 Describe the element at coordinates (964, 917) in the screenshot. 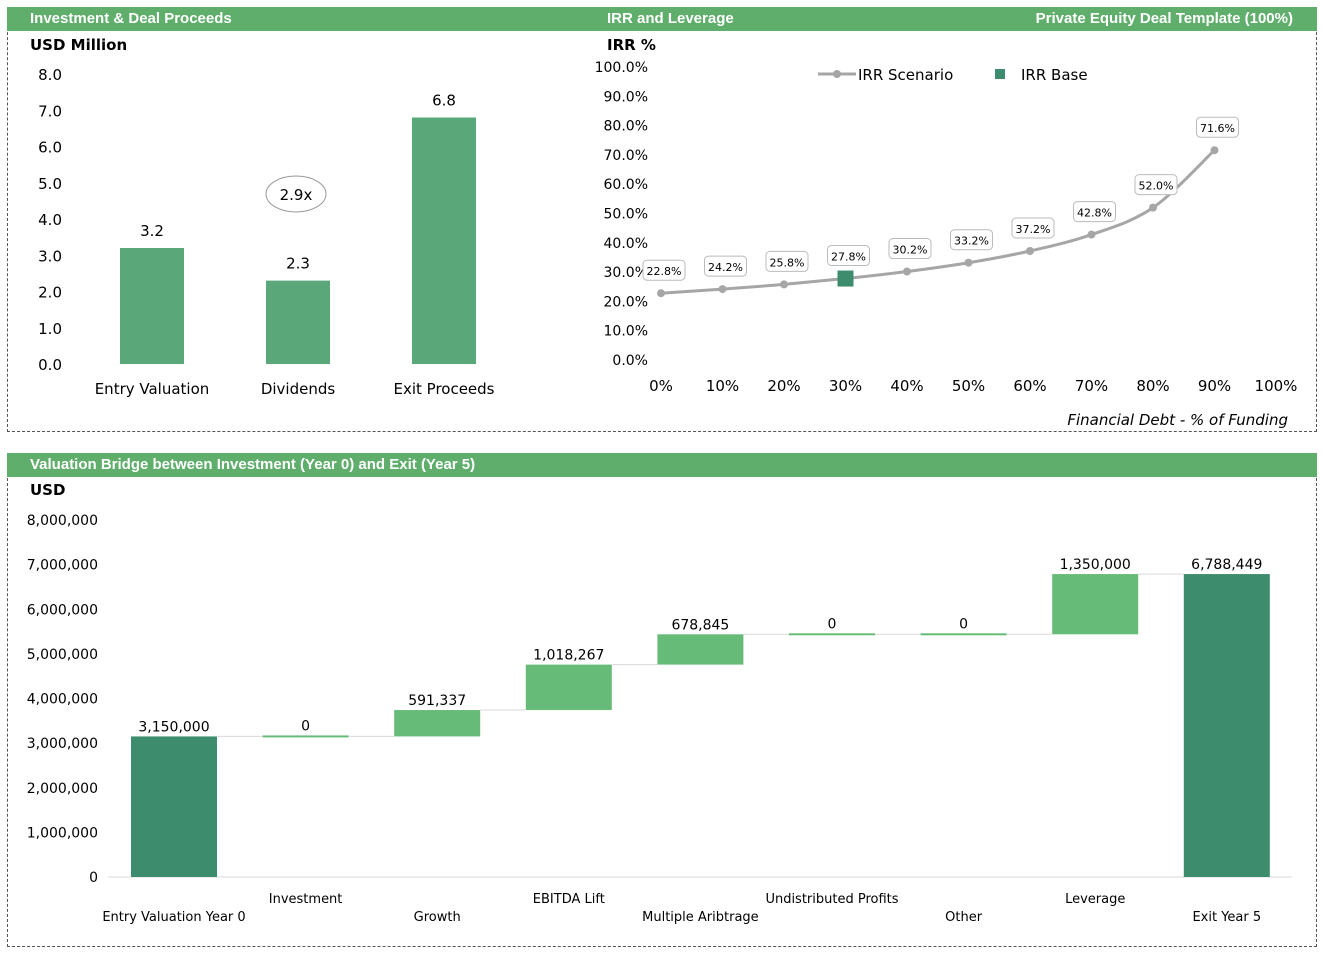

I see `bridge-x-tick-label: Other` at that location.